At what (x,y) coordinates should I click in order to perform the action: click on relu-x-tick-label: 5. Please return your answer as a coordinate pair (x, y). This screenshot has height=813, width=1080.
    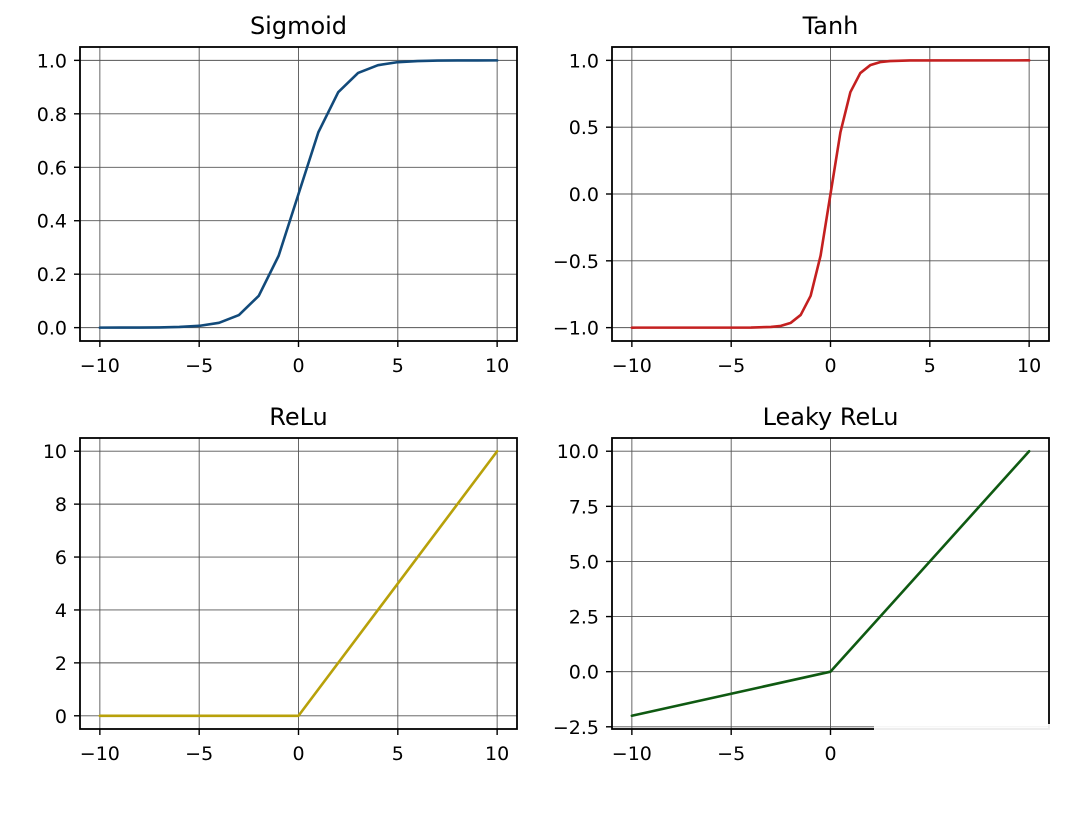
    Looking at the image, I should click on (398, 754).